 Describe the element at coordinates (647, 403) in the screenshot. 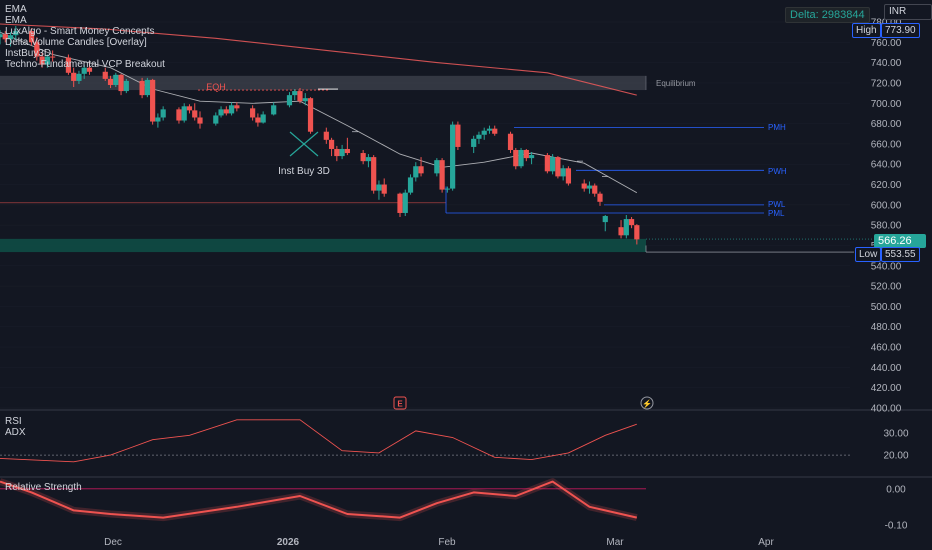

I see `dividend-marker: ⚡` at that location.